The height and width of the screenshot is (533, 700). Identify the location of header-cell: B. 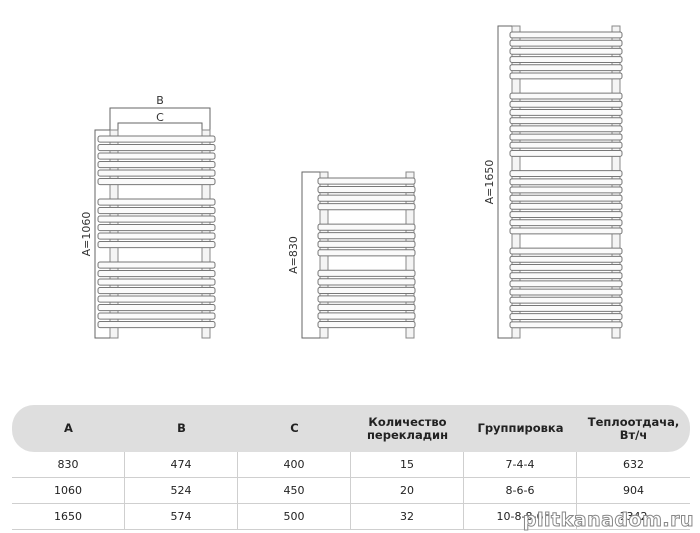
(181, 428).